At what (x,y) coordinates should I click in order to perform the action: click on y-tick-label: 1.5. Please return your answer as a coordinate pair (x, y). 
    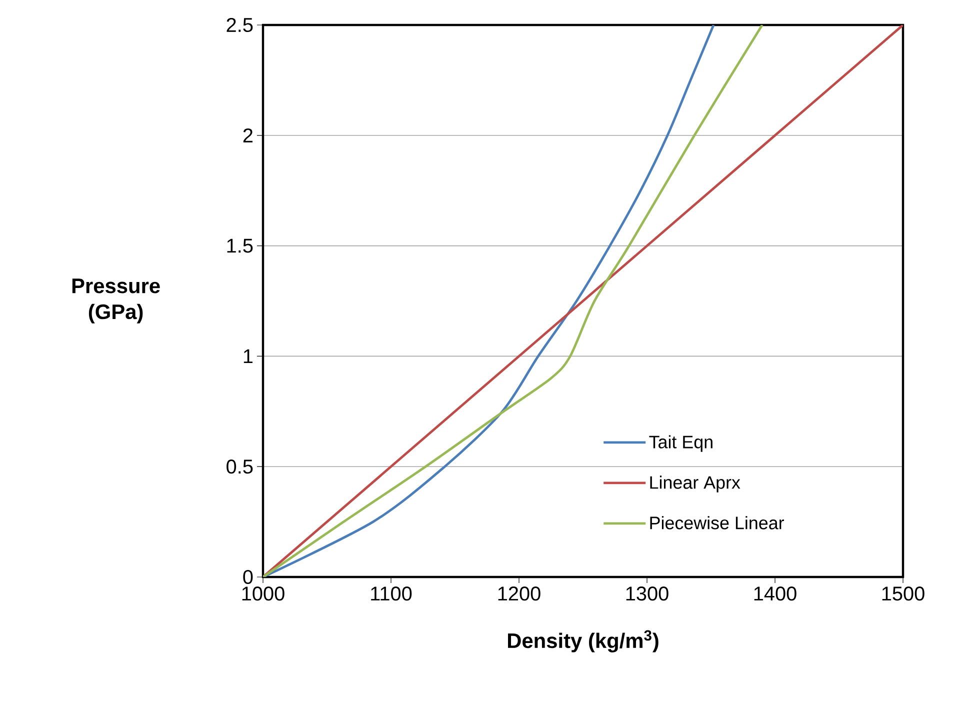
    Looking at the image, I should click on (240, 245).